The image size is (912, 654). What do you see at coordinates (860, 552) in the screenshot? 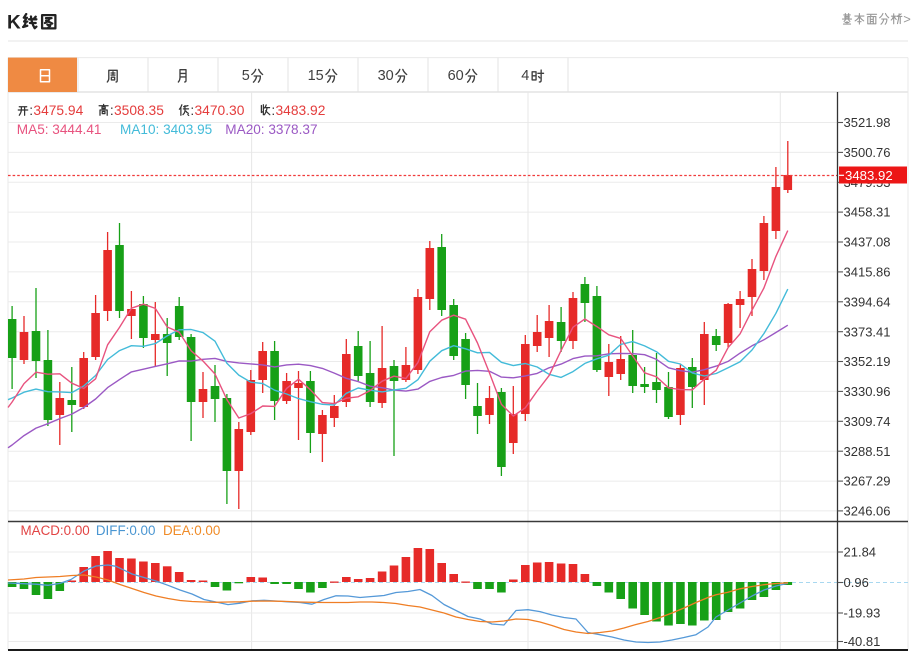
I see `svg-text: 21.84` at bounding box center [860, 552].